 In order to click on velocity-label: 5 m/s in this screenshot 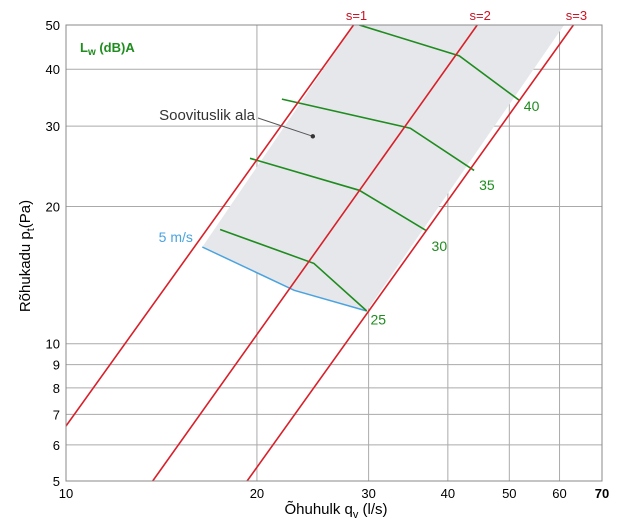, I will do `click(176, 237)`.